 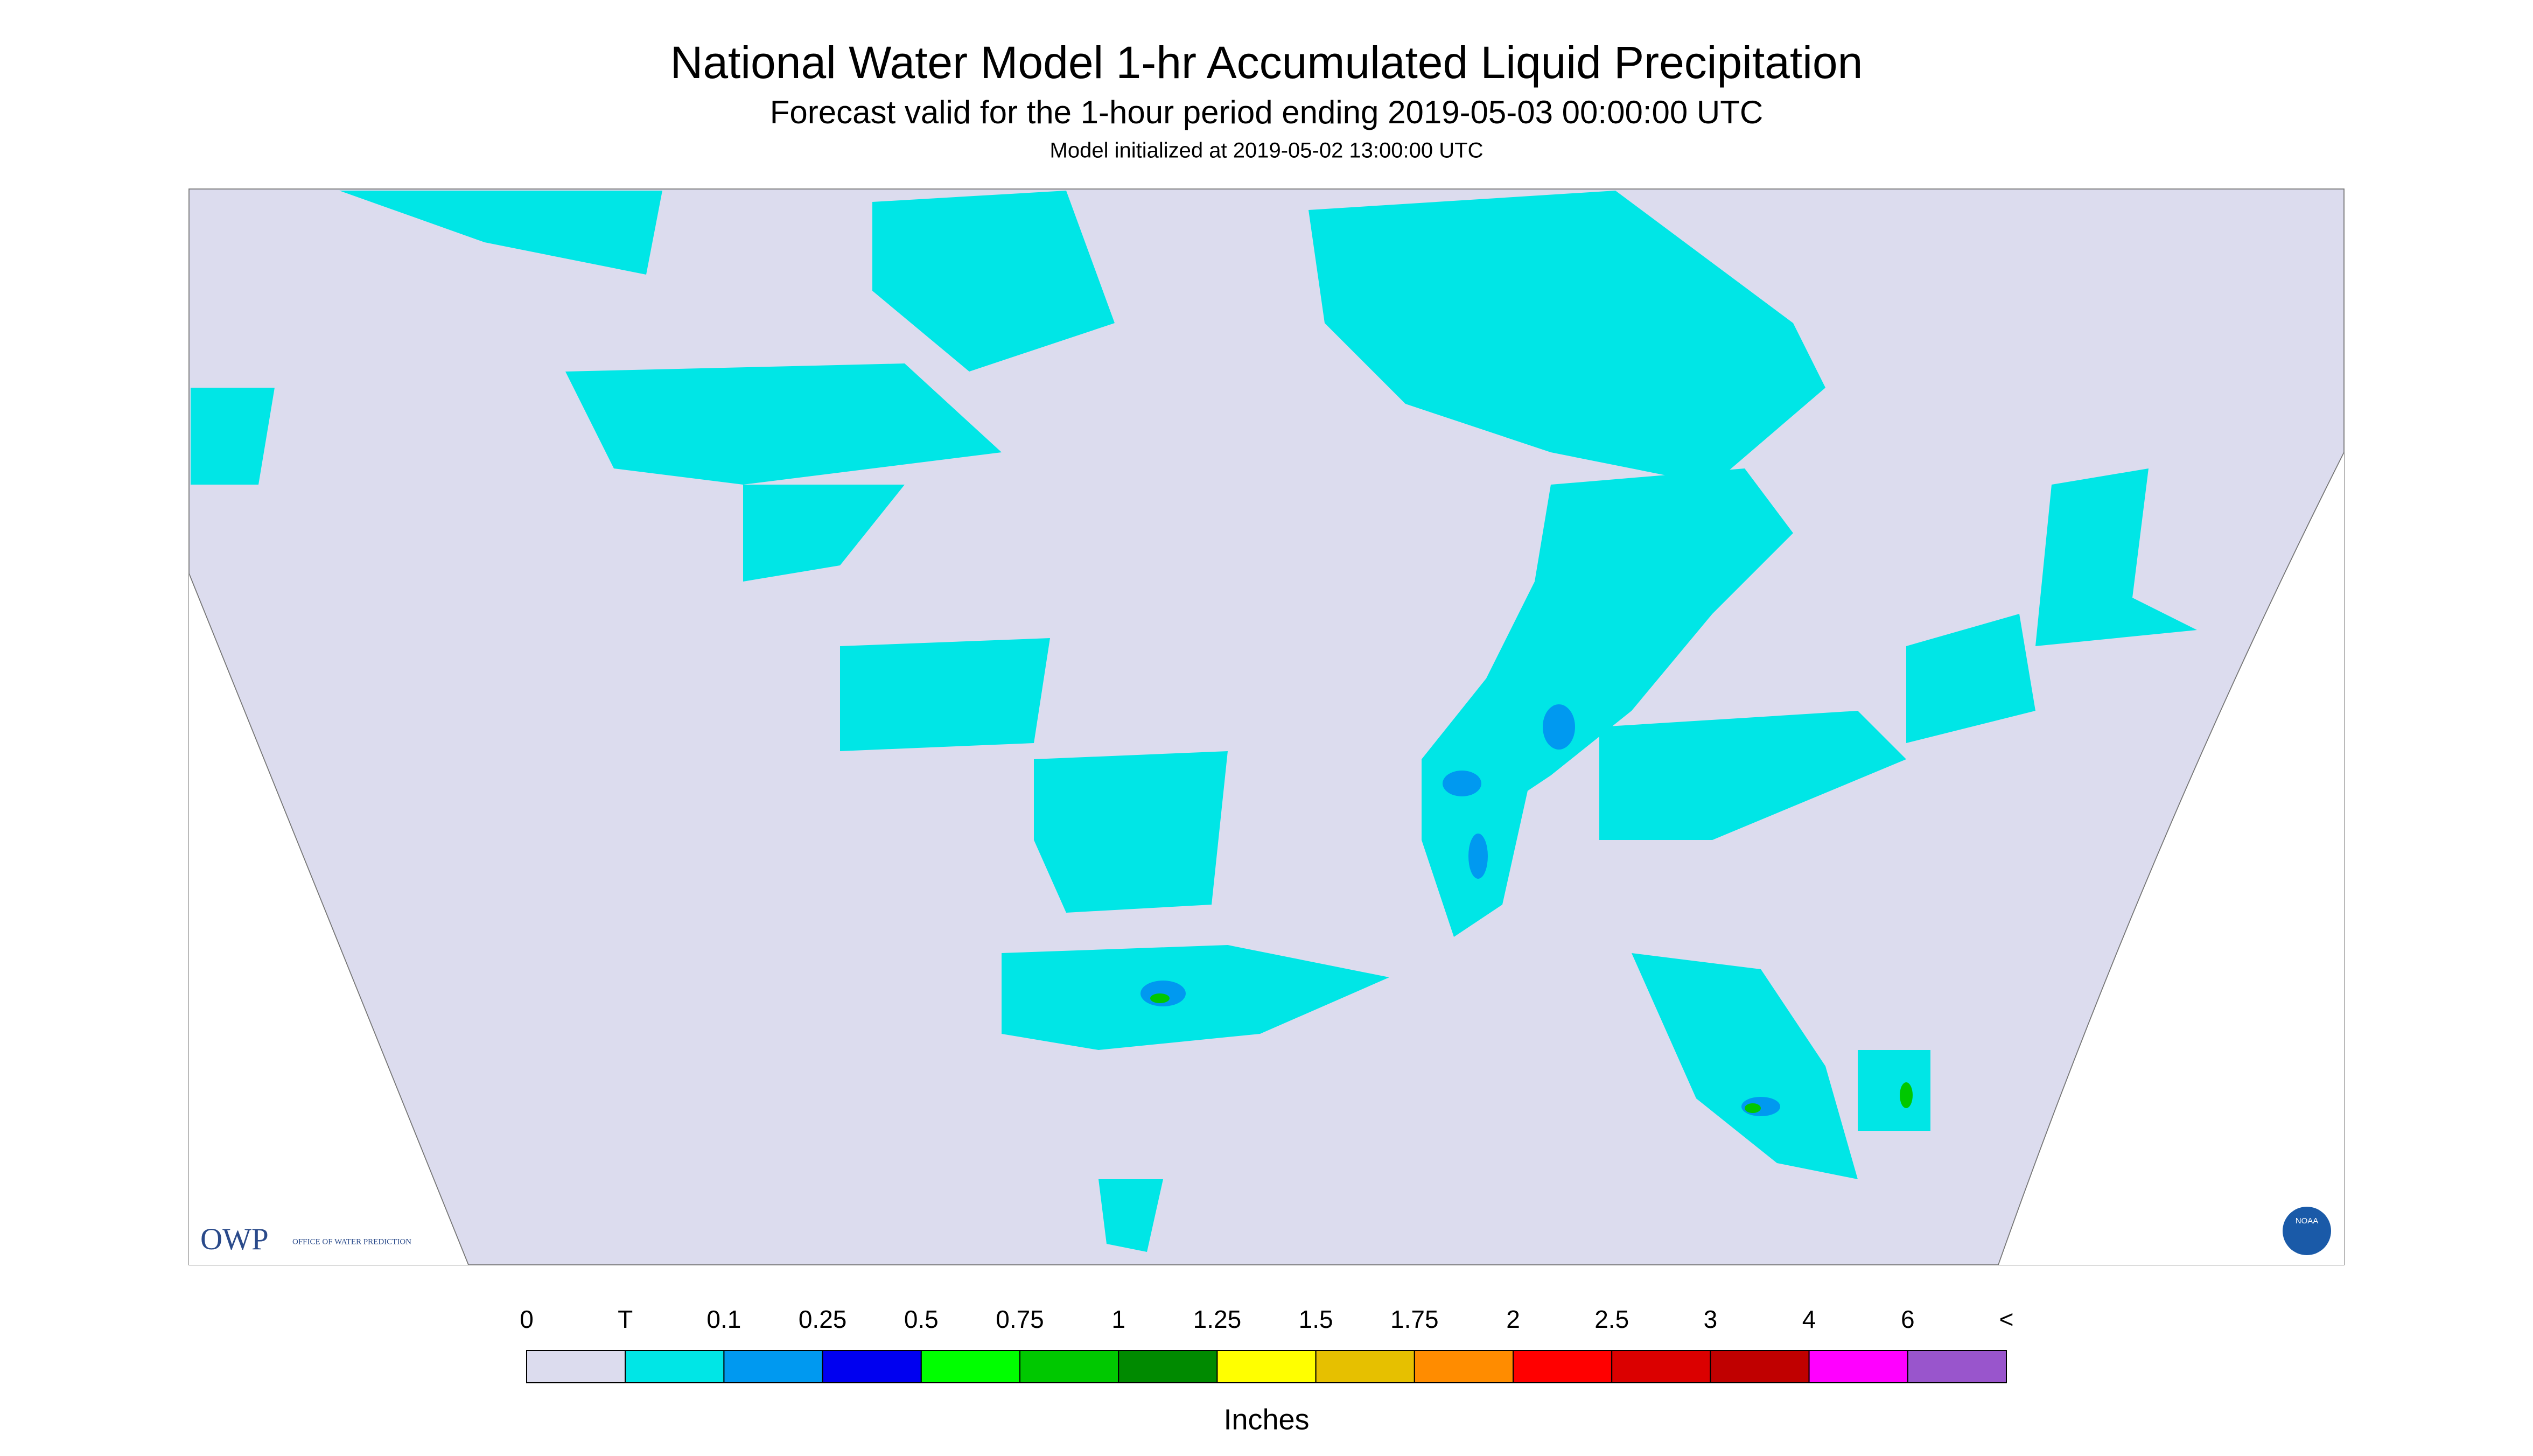 I want to click on noaa-text: NOAA, so click(x=2307, y=1221).